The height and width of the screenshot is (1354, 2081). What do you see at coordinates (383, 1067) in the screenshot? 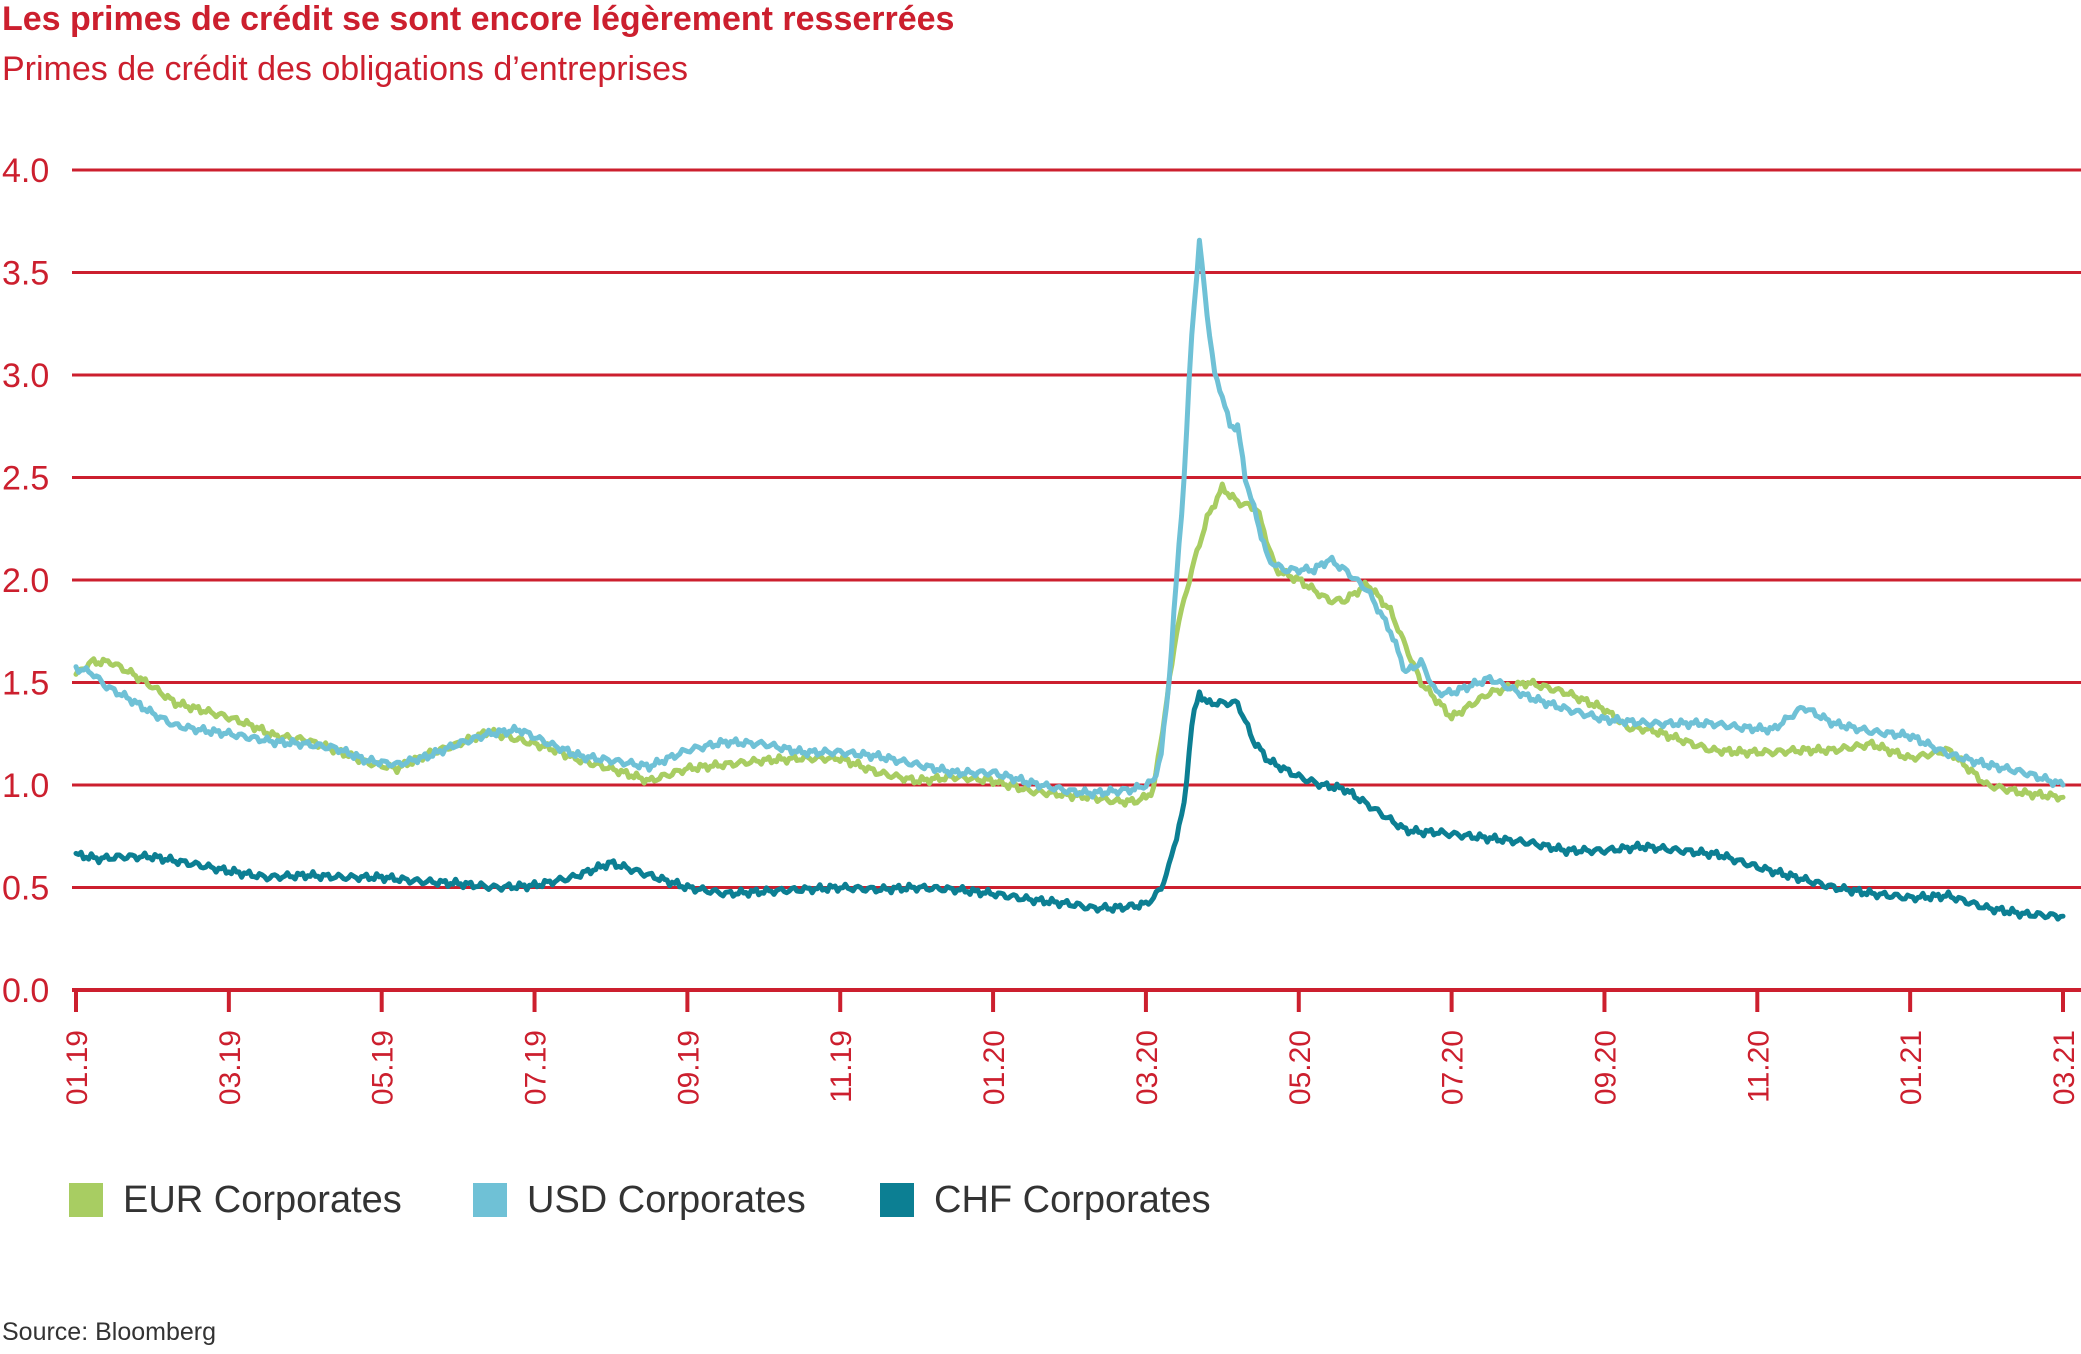
I see `x-tick-label: 05.19` at bounding box center [383, 1067].